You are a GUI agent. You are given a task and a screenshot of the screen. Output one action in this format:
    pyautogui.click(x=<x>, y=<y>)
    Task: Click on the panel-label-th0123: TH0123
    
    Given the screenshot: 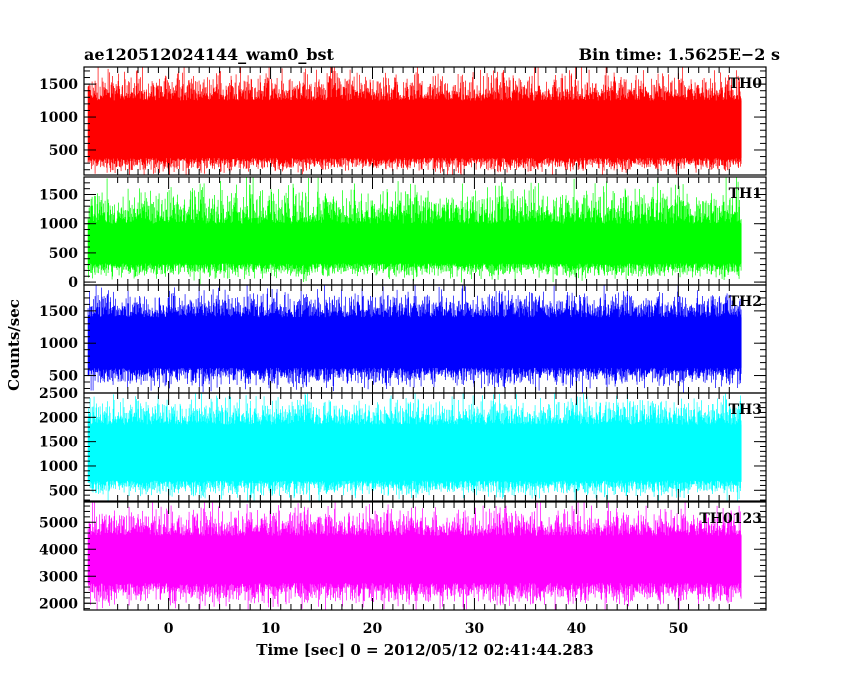 What is the action you would take?
    pyautogui.click(x=730, y=519)
    